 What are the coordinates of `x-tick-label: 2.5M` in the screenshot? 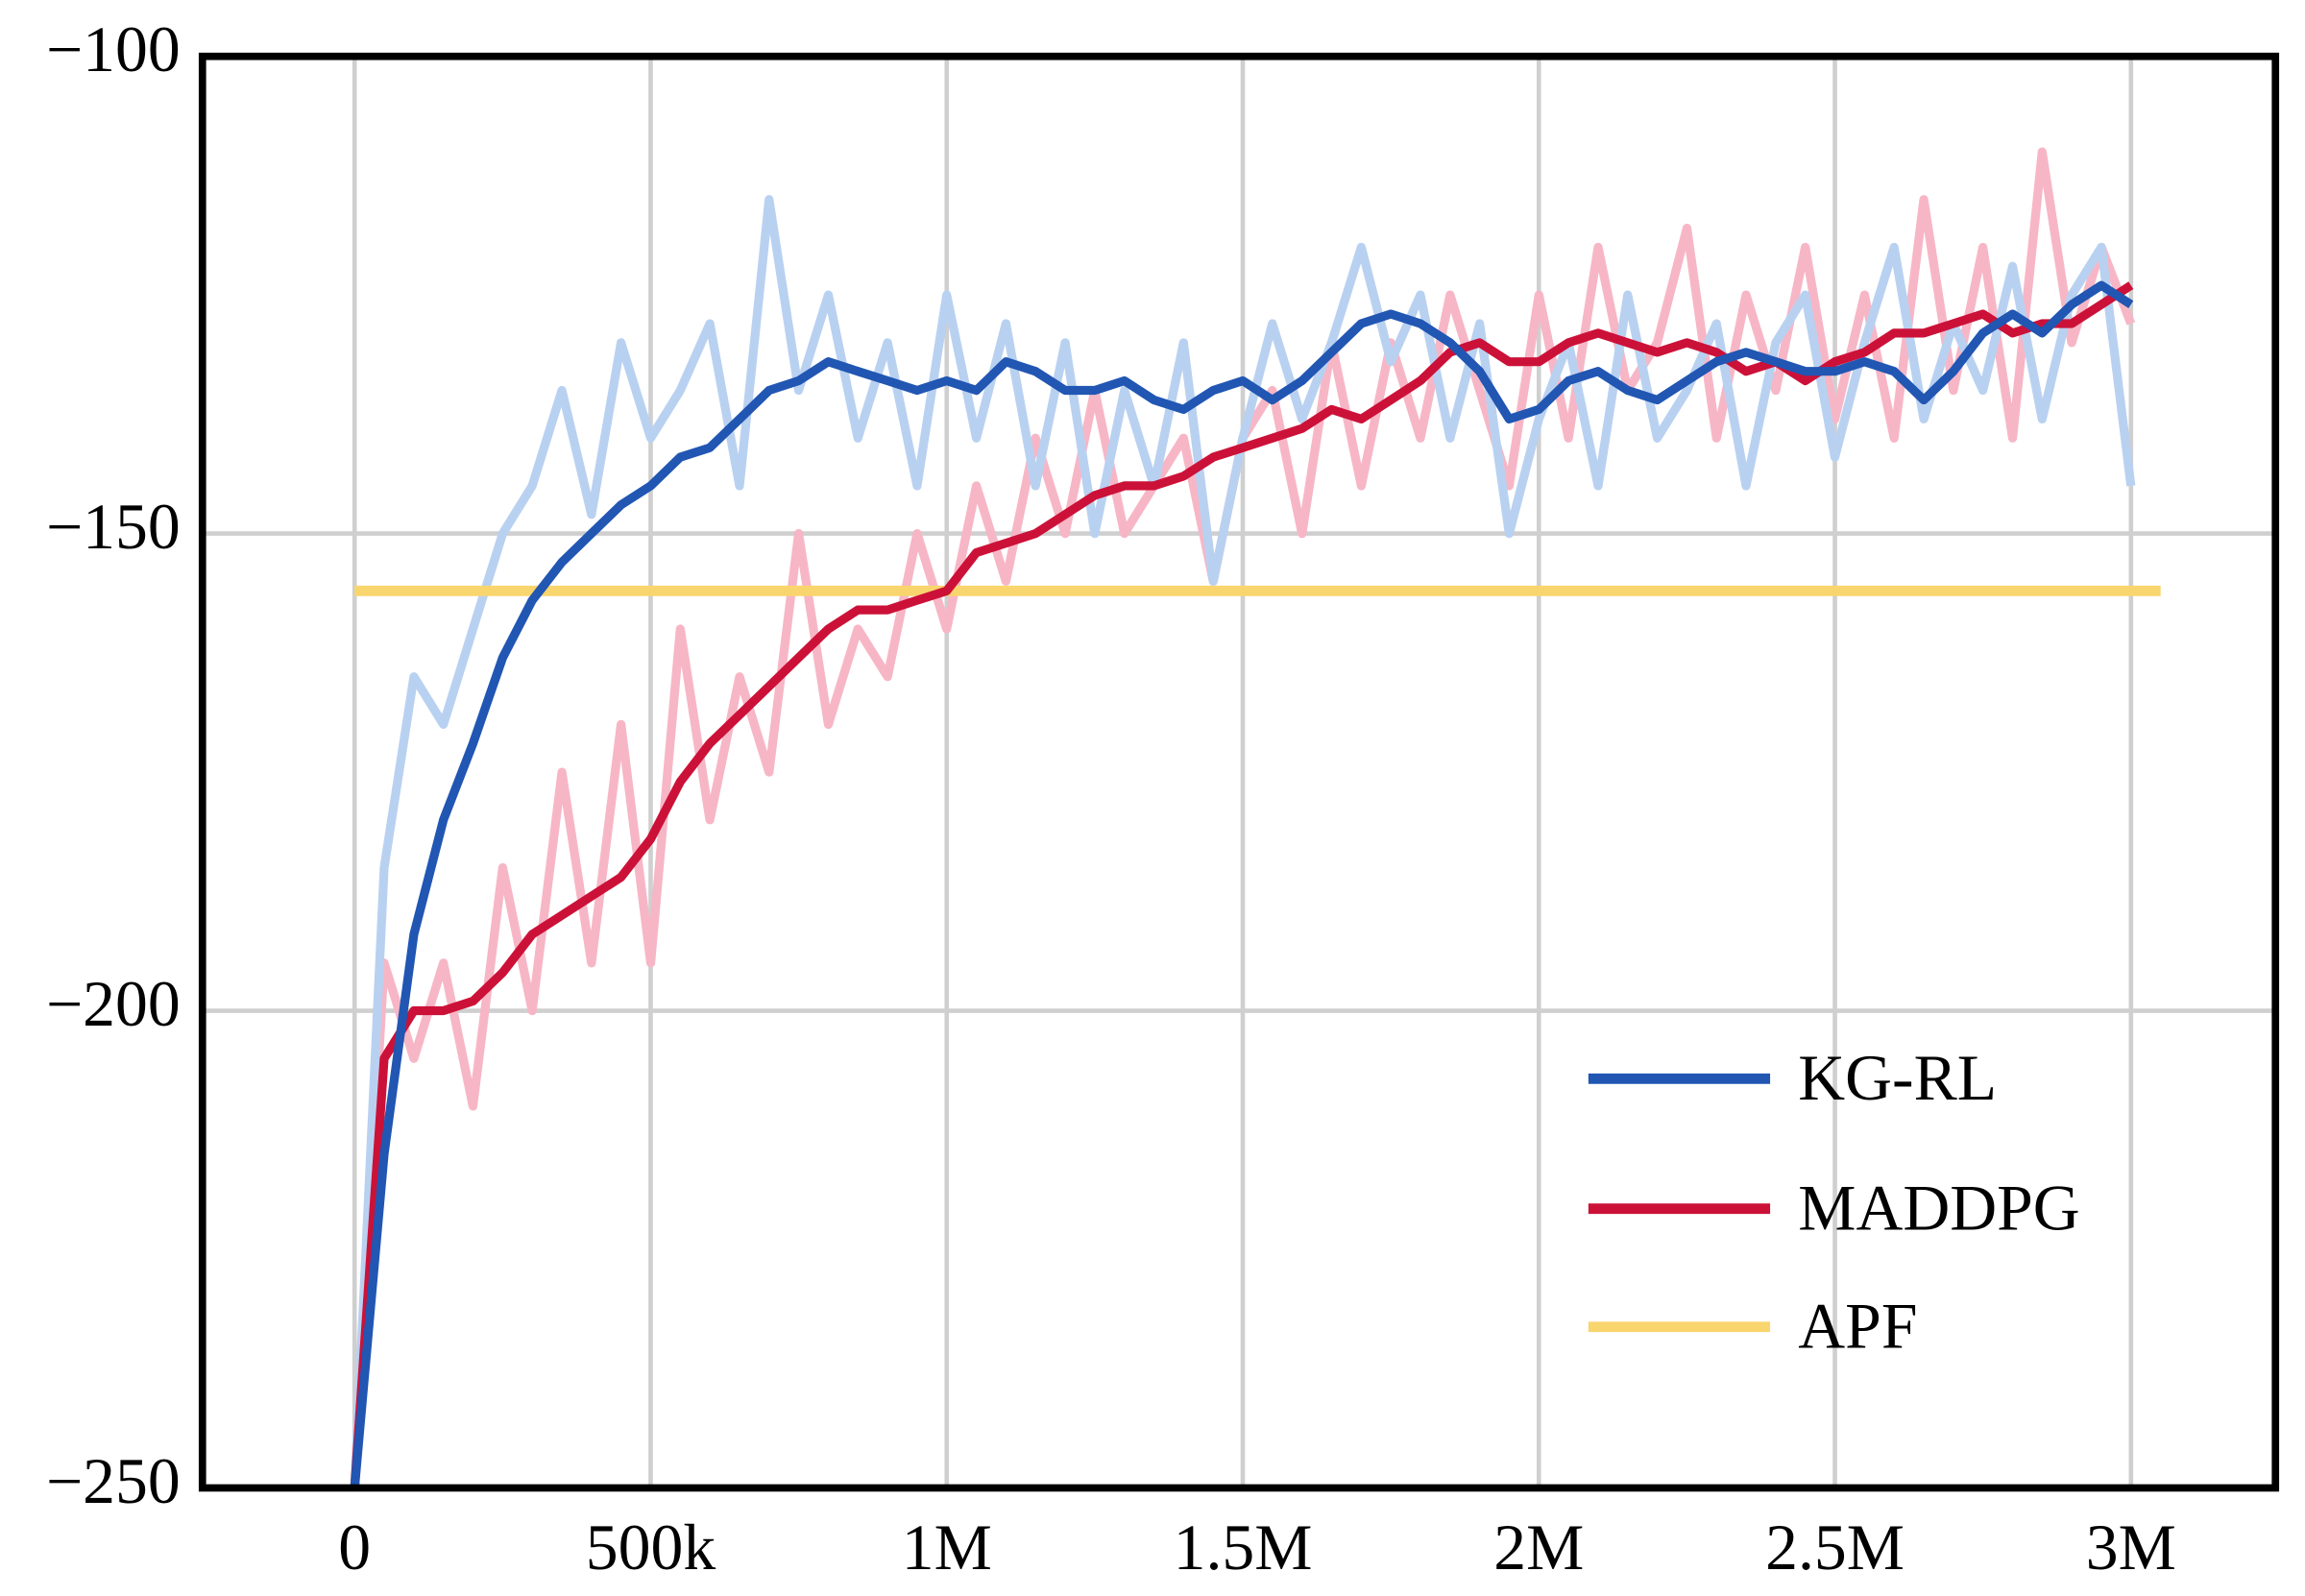 It's located at (1835, 1547).